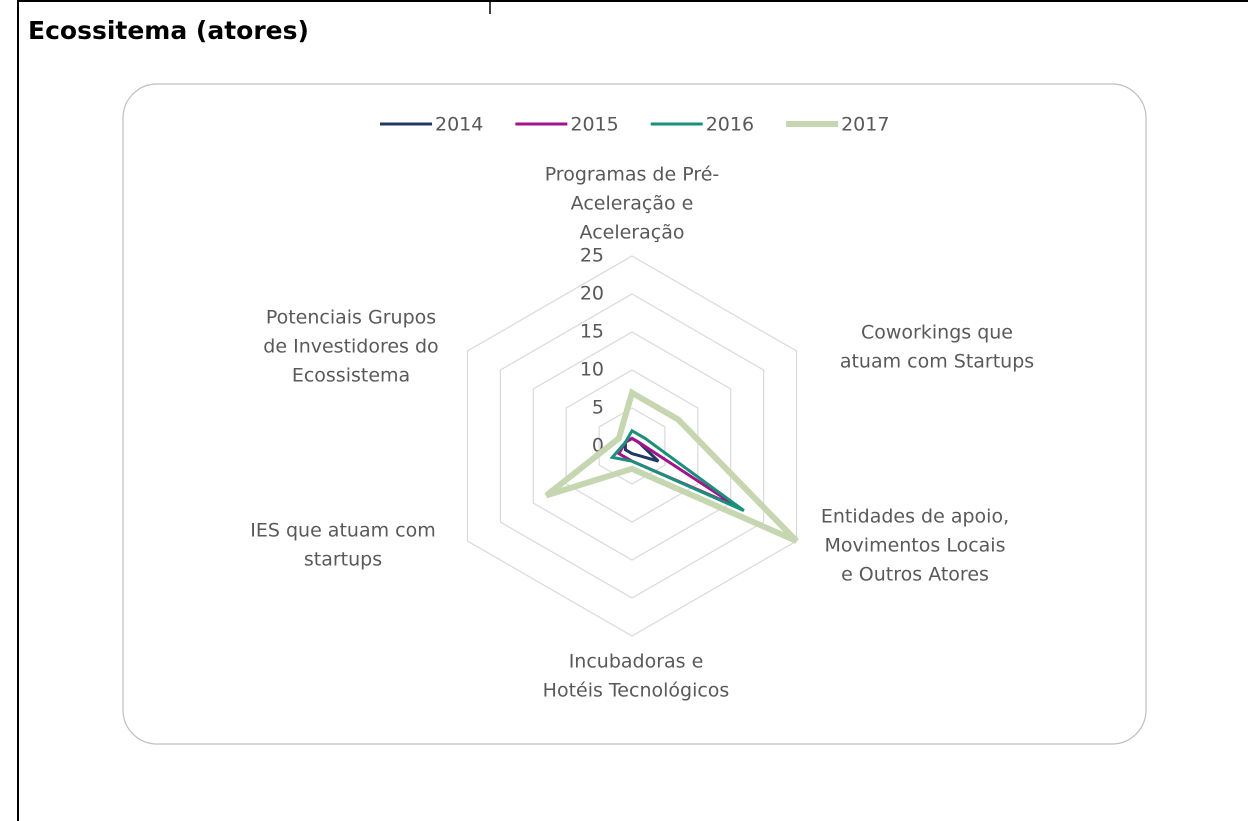  Describe the element at coordinates (459, 125) in the screenshot. I see `legend-label: 2014` at that location.